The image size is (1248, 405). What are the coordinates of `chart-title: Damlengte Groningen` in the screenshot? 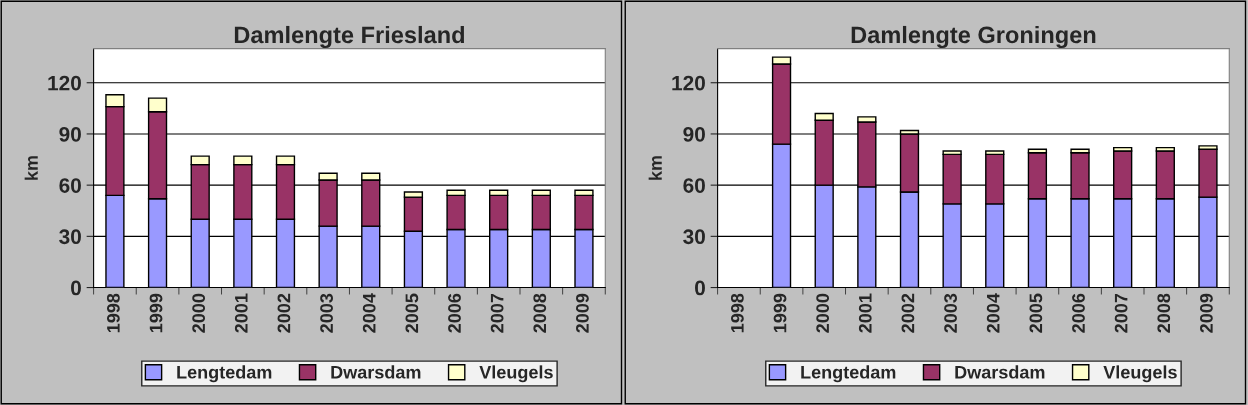 It's located at (973, 37).